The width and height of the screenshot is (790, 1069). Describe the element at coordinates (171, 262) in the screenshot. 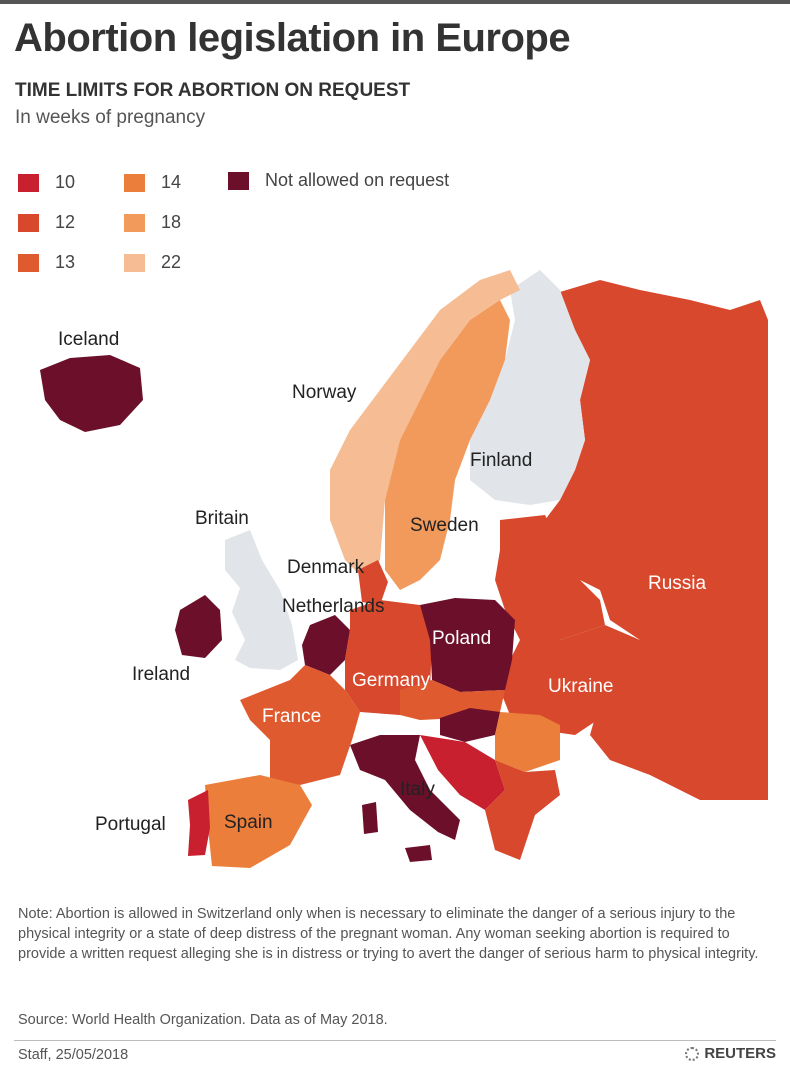

I see `legend-label: 22` at that location.